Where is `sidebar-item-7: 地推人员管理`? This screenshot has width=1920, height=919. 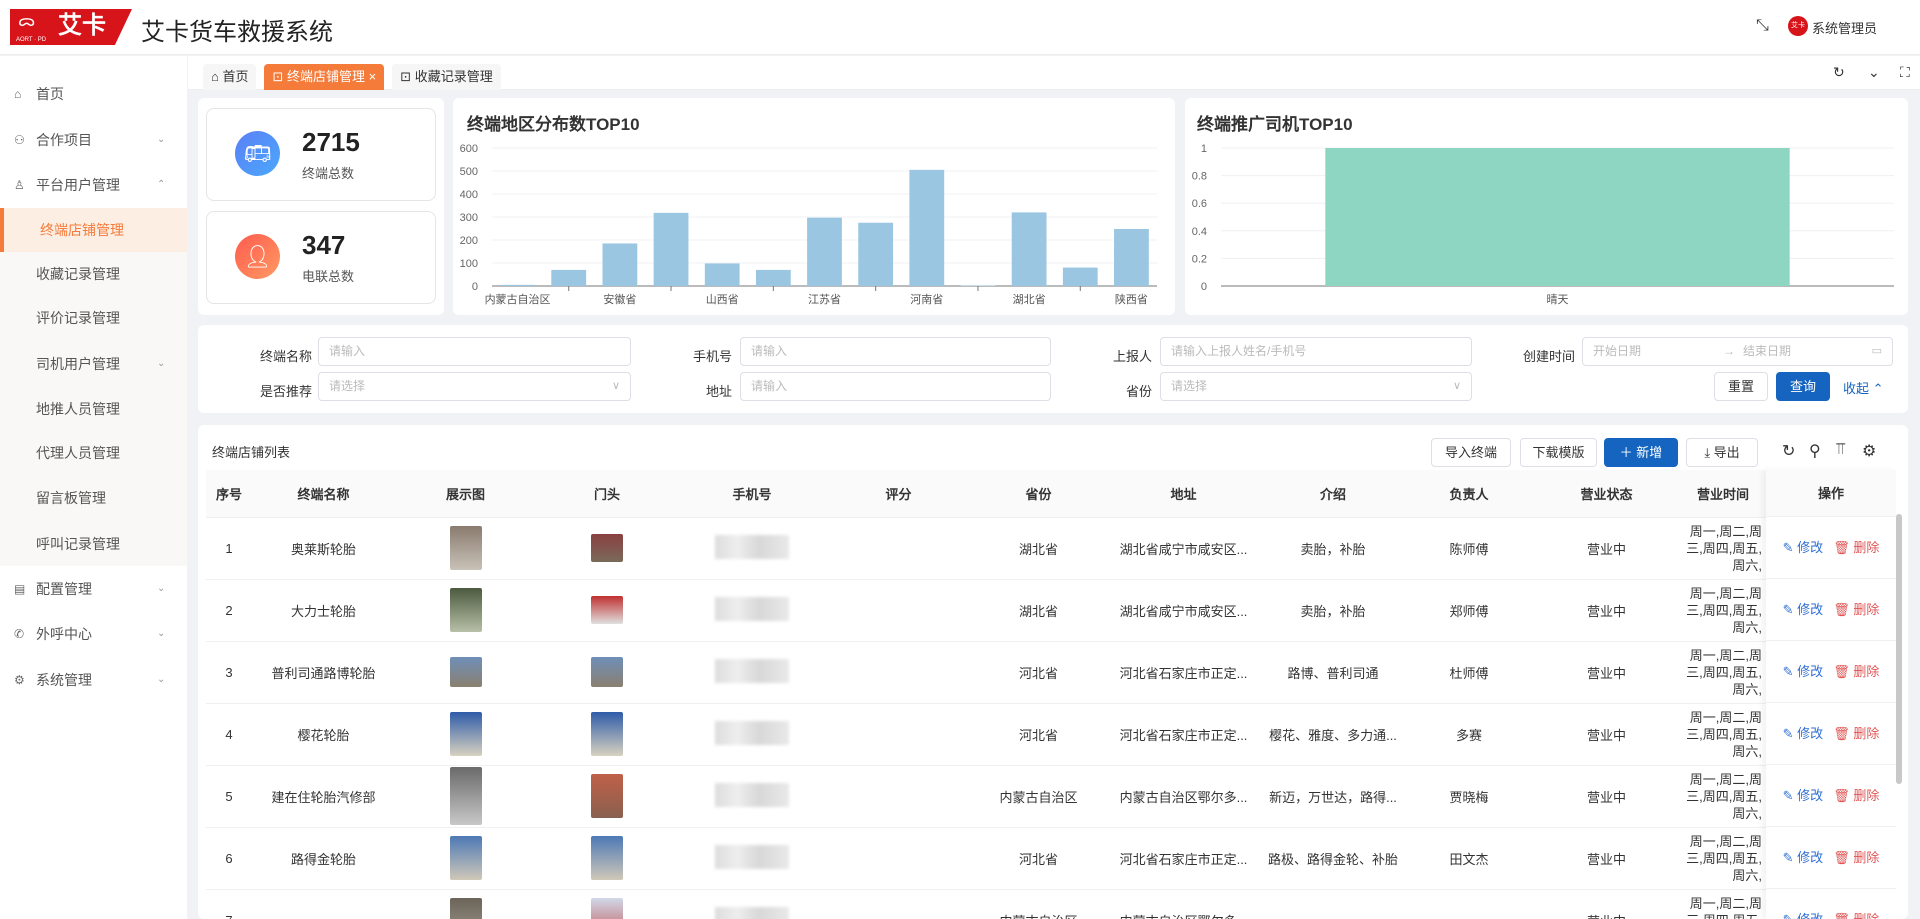 sidebar-item-7: 地推人员管理 is located at coordinates (93, 409).